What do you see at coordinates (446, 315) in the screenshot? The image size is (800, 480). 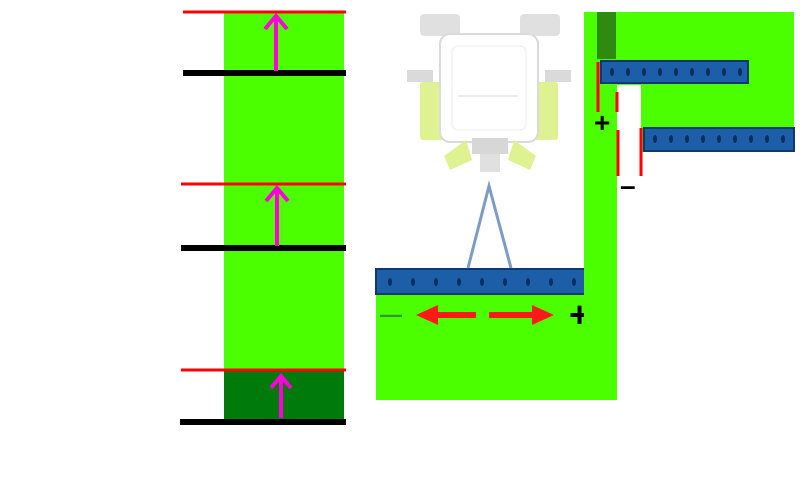 I see `left-arrow-icon` at bounding box center [446, 315].